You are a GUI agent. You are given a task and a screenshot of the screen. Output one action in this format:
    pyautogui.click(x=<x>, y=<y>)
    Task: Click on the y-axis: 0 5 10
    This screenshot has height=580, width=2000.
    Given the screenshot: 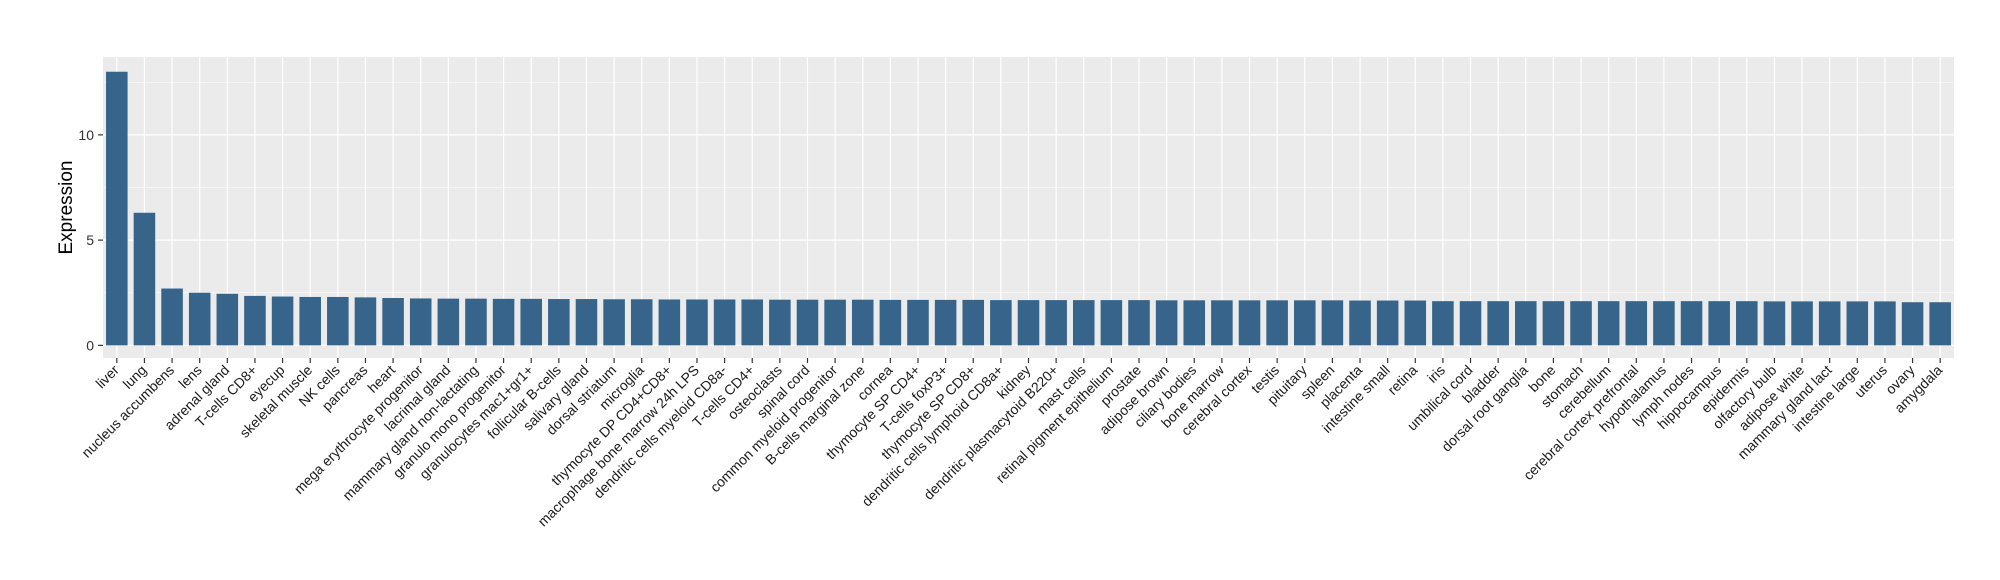 What is the action you would take?
    pyautogui.click(x=90, y=240)
    